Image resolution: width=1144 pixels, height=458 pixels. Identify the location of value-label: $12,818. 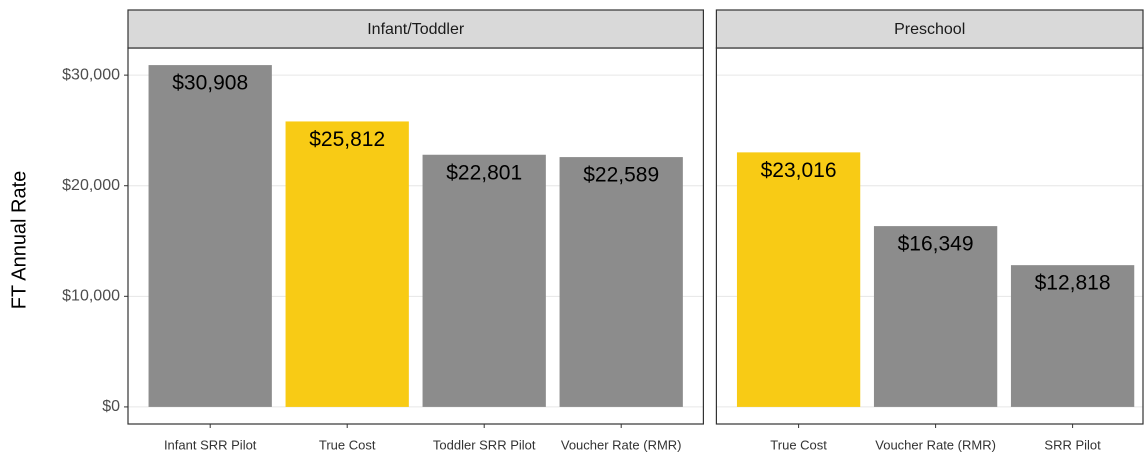
(1073, 283).